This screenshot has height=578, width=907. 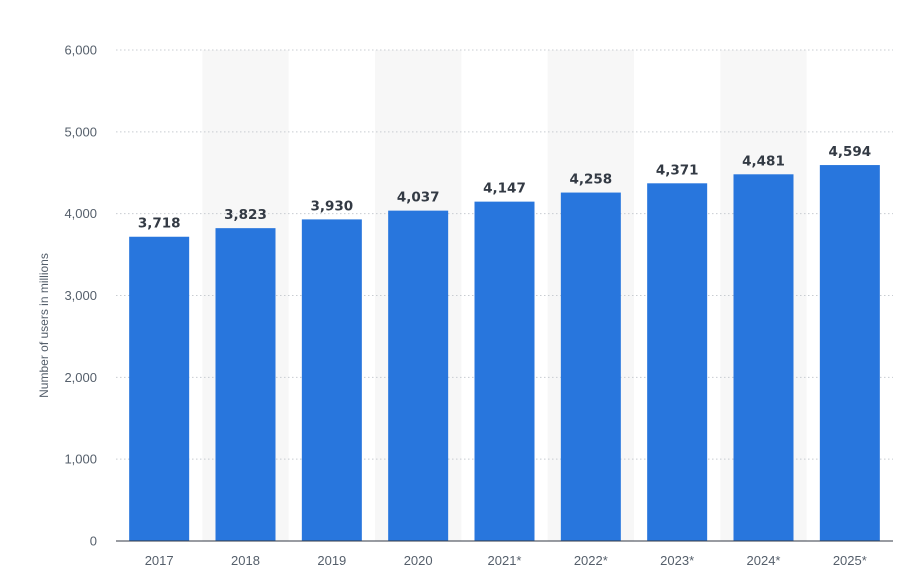 What do you see at coordinates (764, 560) in the screenshot?
I see `x-tick-label: 2024*` at bounding box center [764, 560].